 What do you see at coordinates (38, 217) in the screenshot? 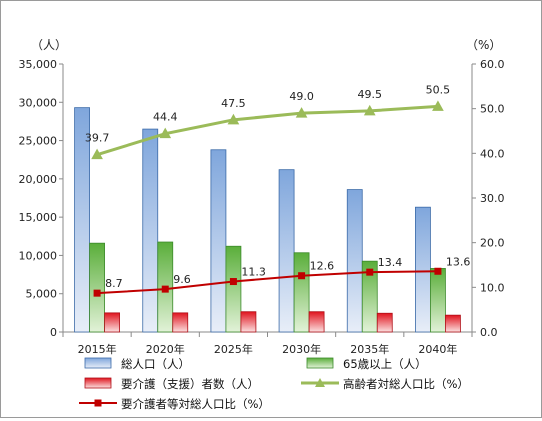
I see `left-tick-label: 15,000` at bounding box center [38, 217].